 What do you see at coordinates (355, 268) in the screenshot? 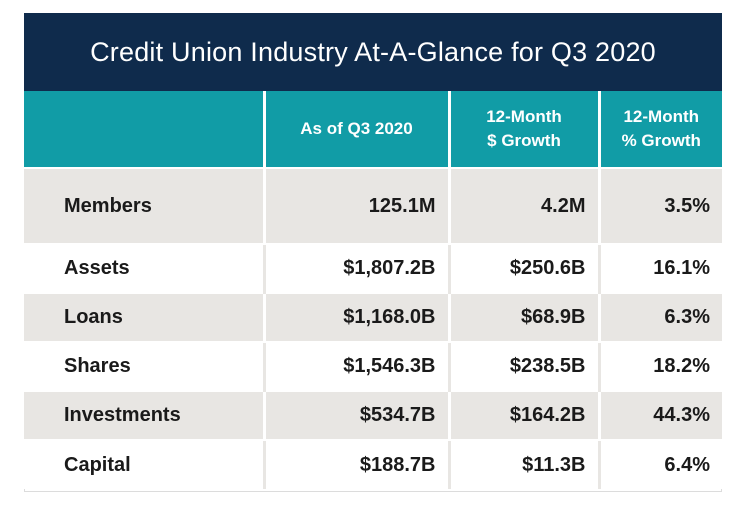
I see `cell-as-of: $1,807.2B` at bounding box center [355, 268].